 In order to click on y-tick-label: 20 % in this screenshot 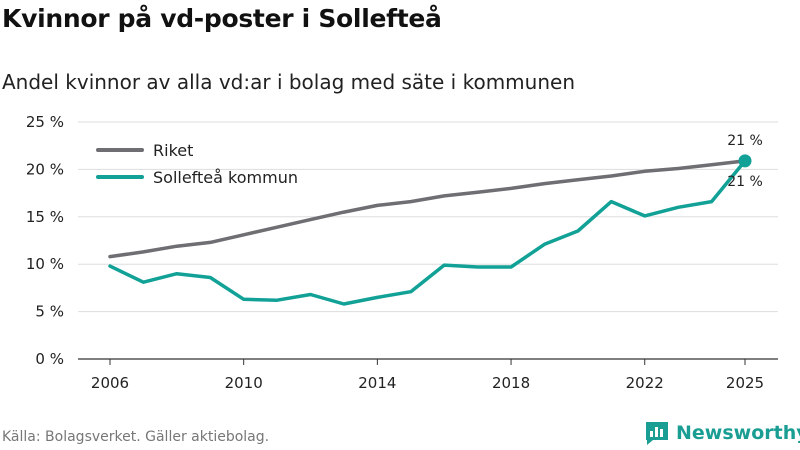, I will do `click(45, 169)`.